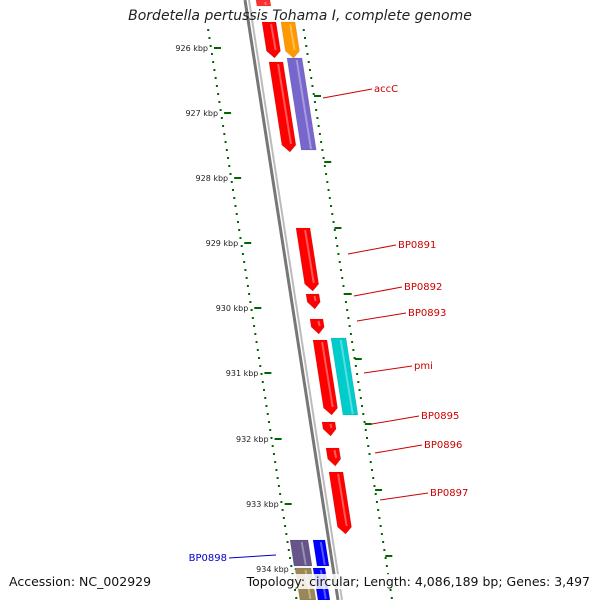  I want to click on gene-label: BP0893, so click(427, 313).